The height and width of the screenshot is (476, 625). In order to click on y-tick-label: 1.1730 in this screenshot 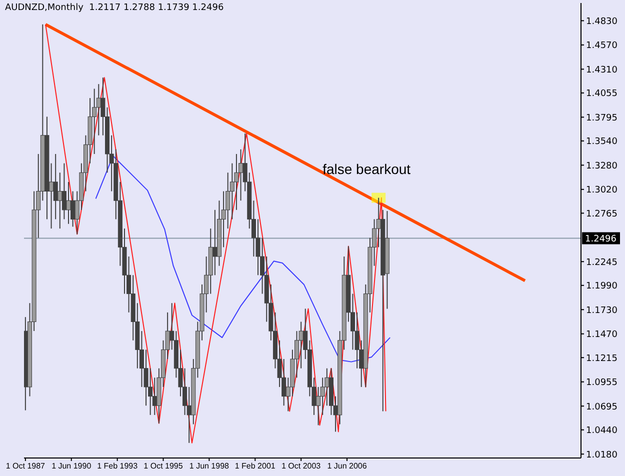, I will do `click(602, 311)`.